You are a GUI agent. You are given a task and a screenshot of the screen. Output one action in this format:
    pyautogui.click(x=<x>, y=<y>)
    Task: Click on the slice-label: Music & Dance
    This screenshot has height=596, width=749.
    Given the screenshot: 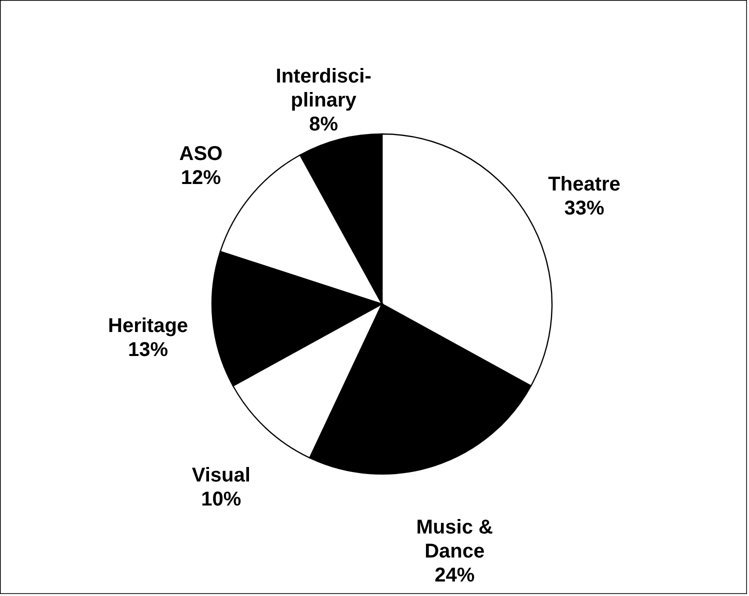 What is the action you would take?
    pyautogui.click(x=454, y=539)
    